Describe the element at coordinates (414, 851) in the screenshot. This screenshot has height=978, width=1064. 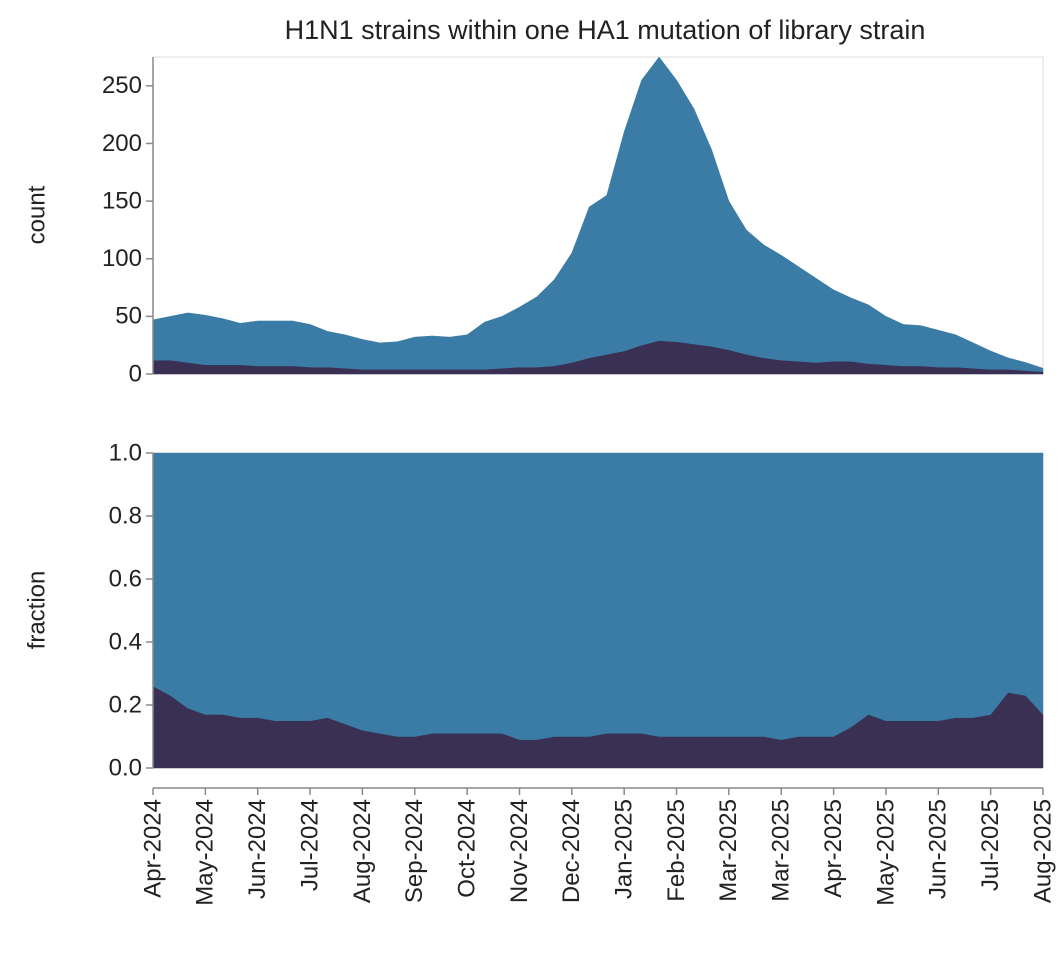
I see `x-tick-label: Sep-2024` at that location.